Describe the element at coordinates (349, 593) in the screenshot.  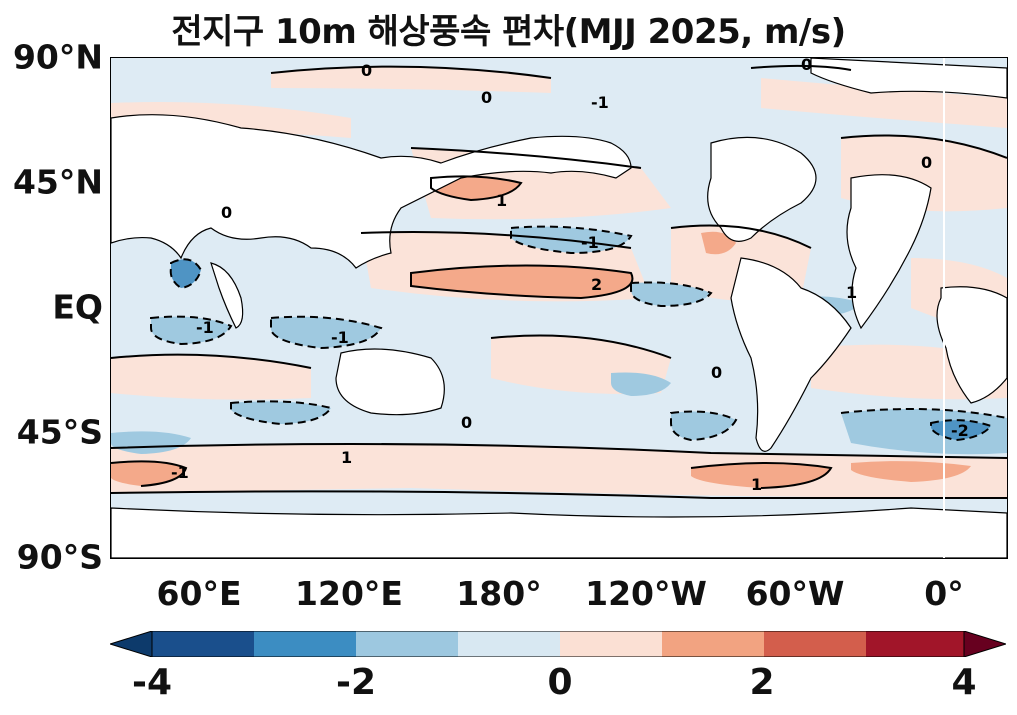
I see `lon-tick-120e: 120°E` at that location.